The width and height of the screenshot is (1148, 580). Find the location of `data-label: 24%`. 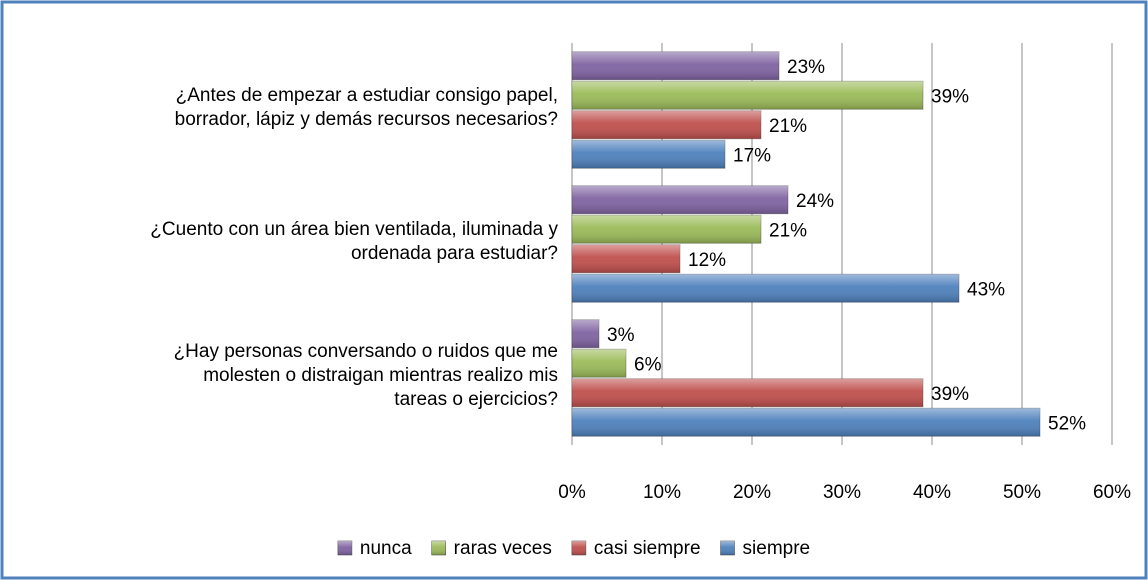

data-label: 24% is located at coordinates (815, 201).